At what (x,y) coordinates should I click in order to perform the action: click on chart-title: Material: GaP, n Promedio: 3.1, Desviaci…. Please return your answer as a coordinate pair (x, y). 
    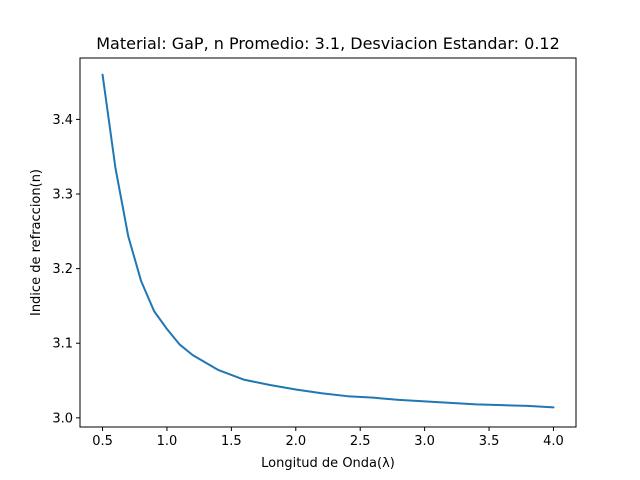
    Looking at the image, I should click on (328, 43).